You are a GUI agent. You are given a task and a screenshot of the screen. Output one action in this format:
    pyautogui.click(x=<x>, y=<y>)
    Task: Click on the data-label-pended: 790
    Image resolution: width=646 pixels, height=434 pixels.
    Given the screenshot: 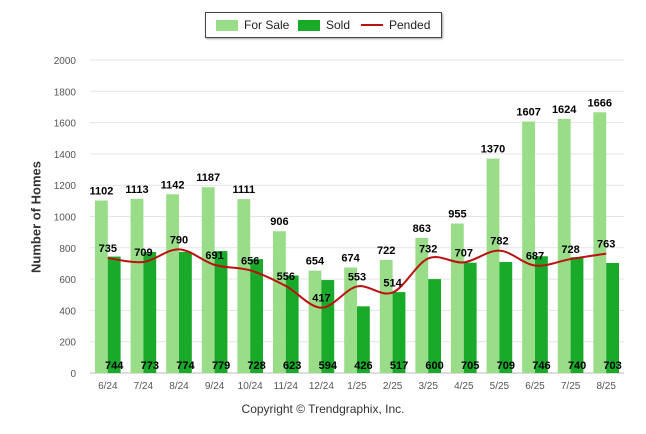 What is the action you would take?
    pyautogui.click(x=179, y=240)
    